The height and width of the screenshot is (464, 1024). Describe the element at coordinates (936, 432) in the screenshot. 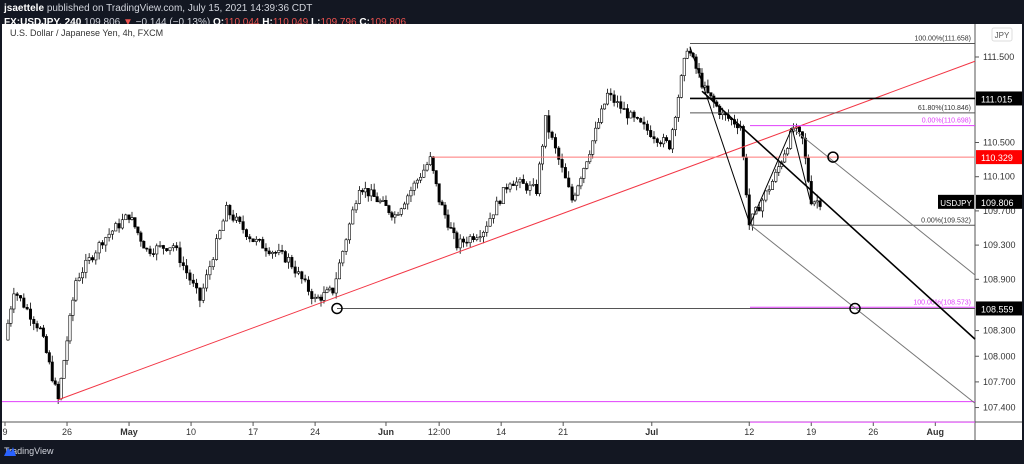

I see `x-tick-label: Aug` at that location.